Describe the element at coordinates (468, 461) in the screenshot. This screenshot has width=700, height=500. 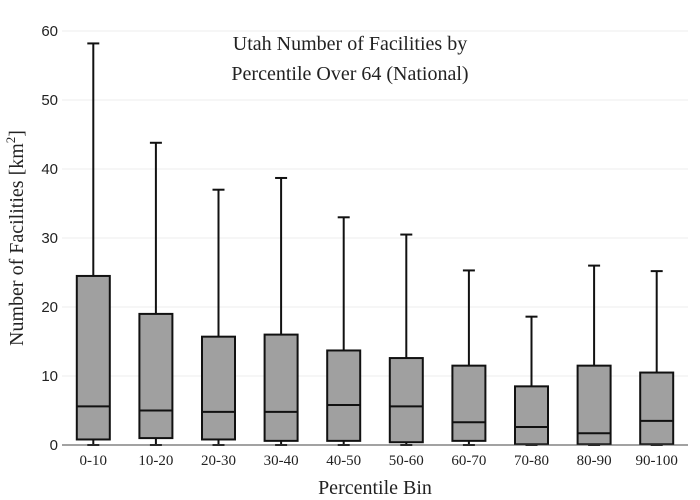
I see `x-tick-label: 60-70` at that location.